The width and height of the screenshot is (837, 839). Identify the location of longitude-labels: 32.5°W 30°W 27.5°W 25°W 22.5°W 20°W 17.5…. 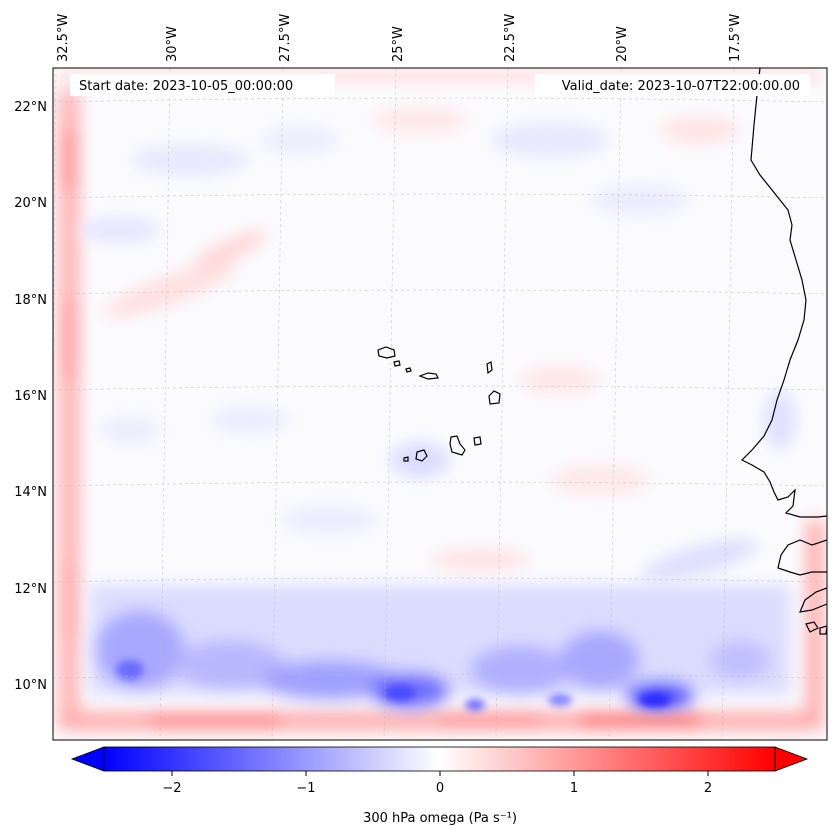
(399, 38).